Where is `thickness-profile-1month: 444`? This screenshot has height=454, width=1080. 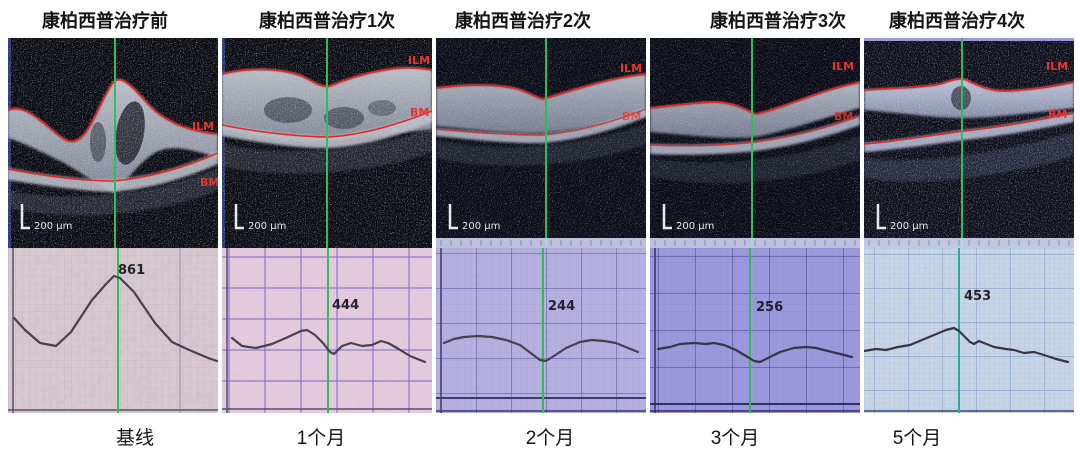
thickness-profile-1month: 444 is located at coordinates (327, 330).